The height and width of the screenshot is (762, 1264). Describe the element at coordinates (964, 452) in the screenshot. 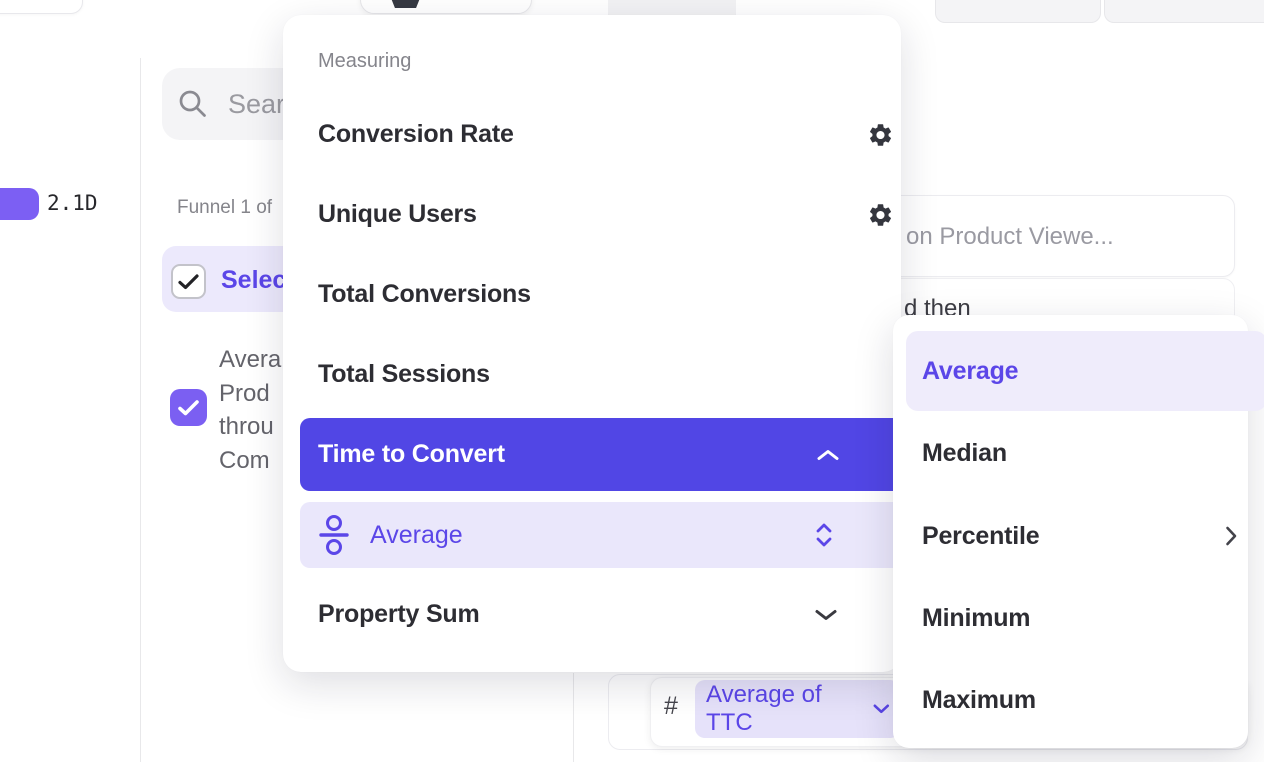

I see `submenu-item-label: Median` at that location.